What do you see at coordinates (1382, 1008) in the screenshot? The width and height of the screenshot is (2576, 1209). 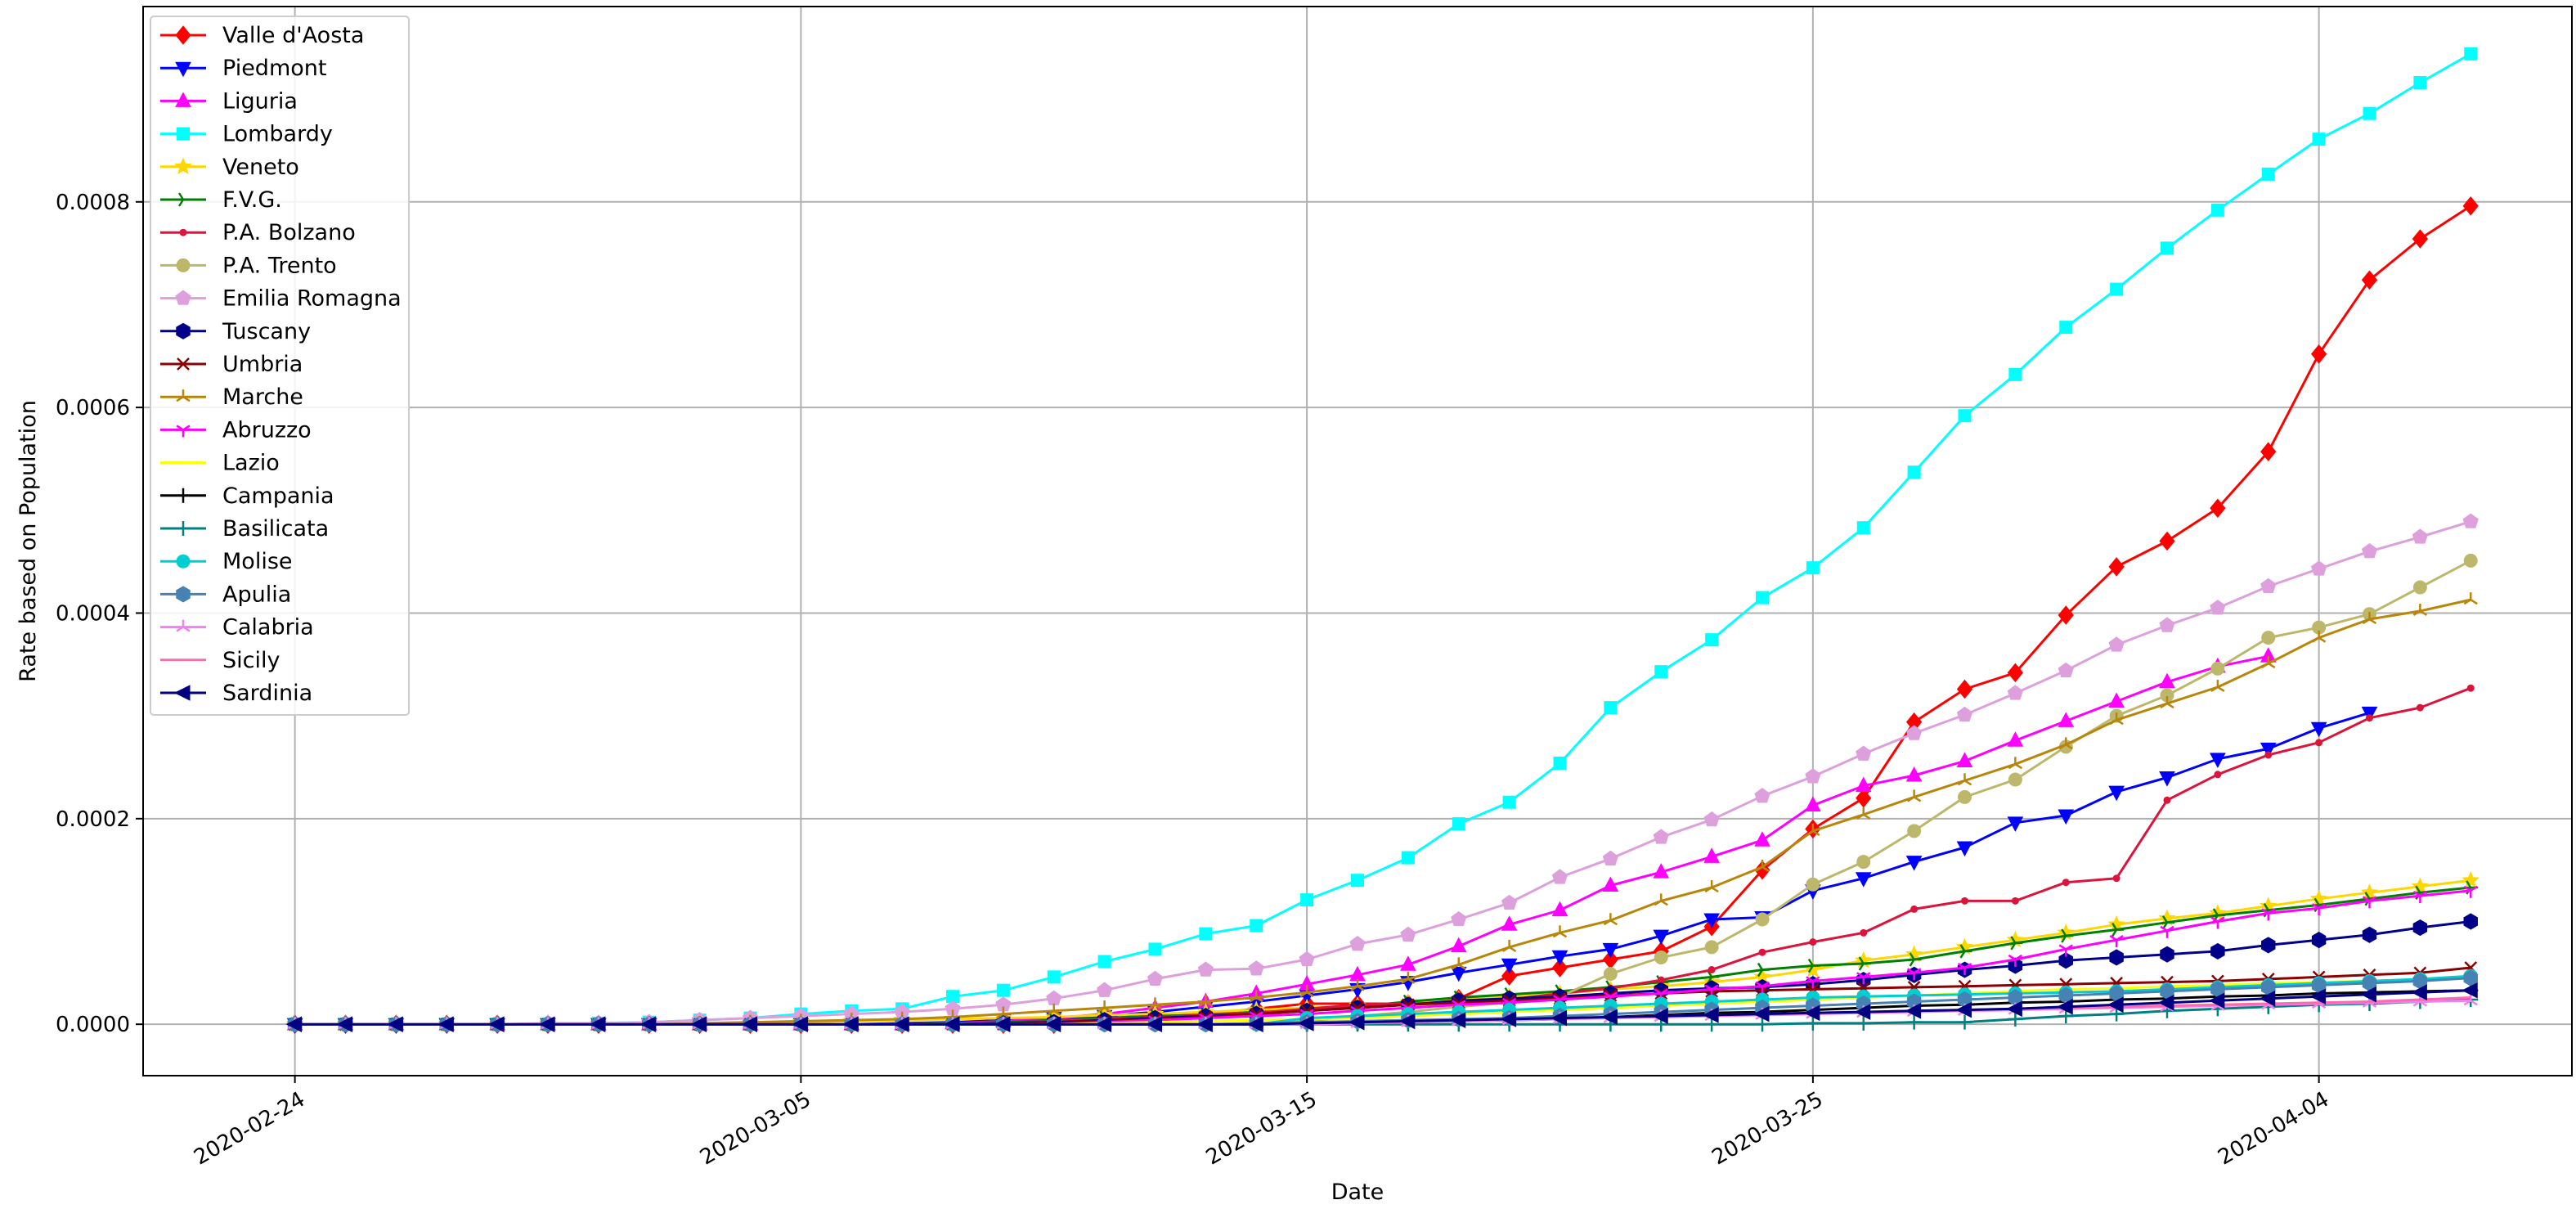 I see `series-line-sardinia` at bounding box center [1382, 1008].